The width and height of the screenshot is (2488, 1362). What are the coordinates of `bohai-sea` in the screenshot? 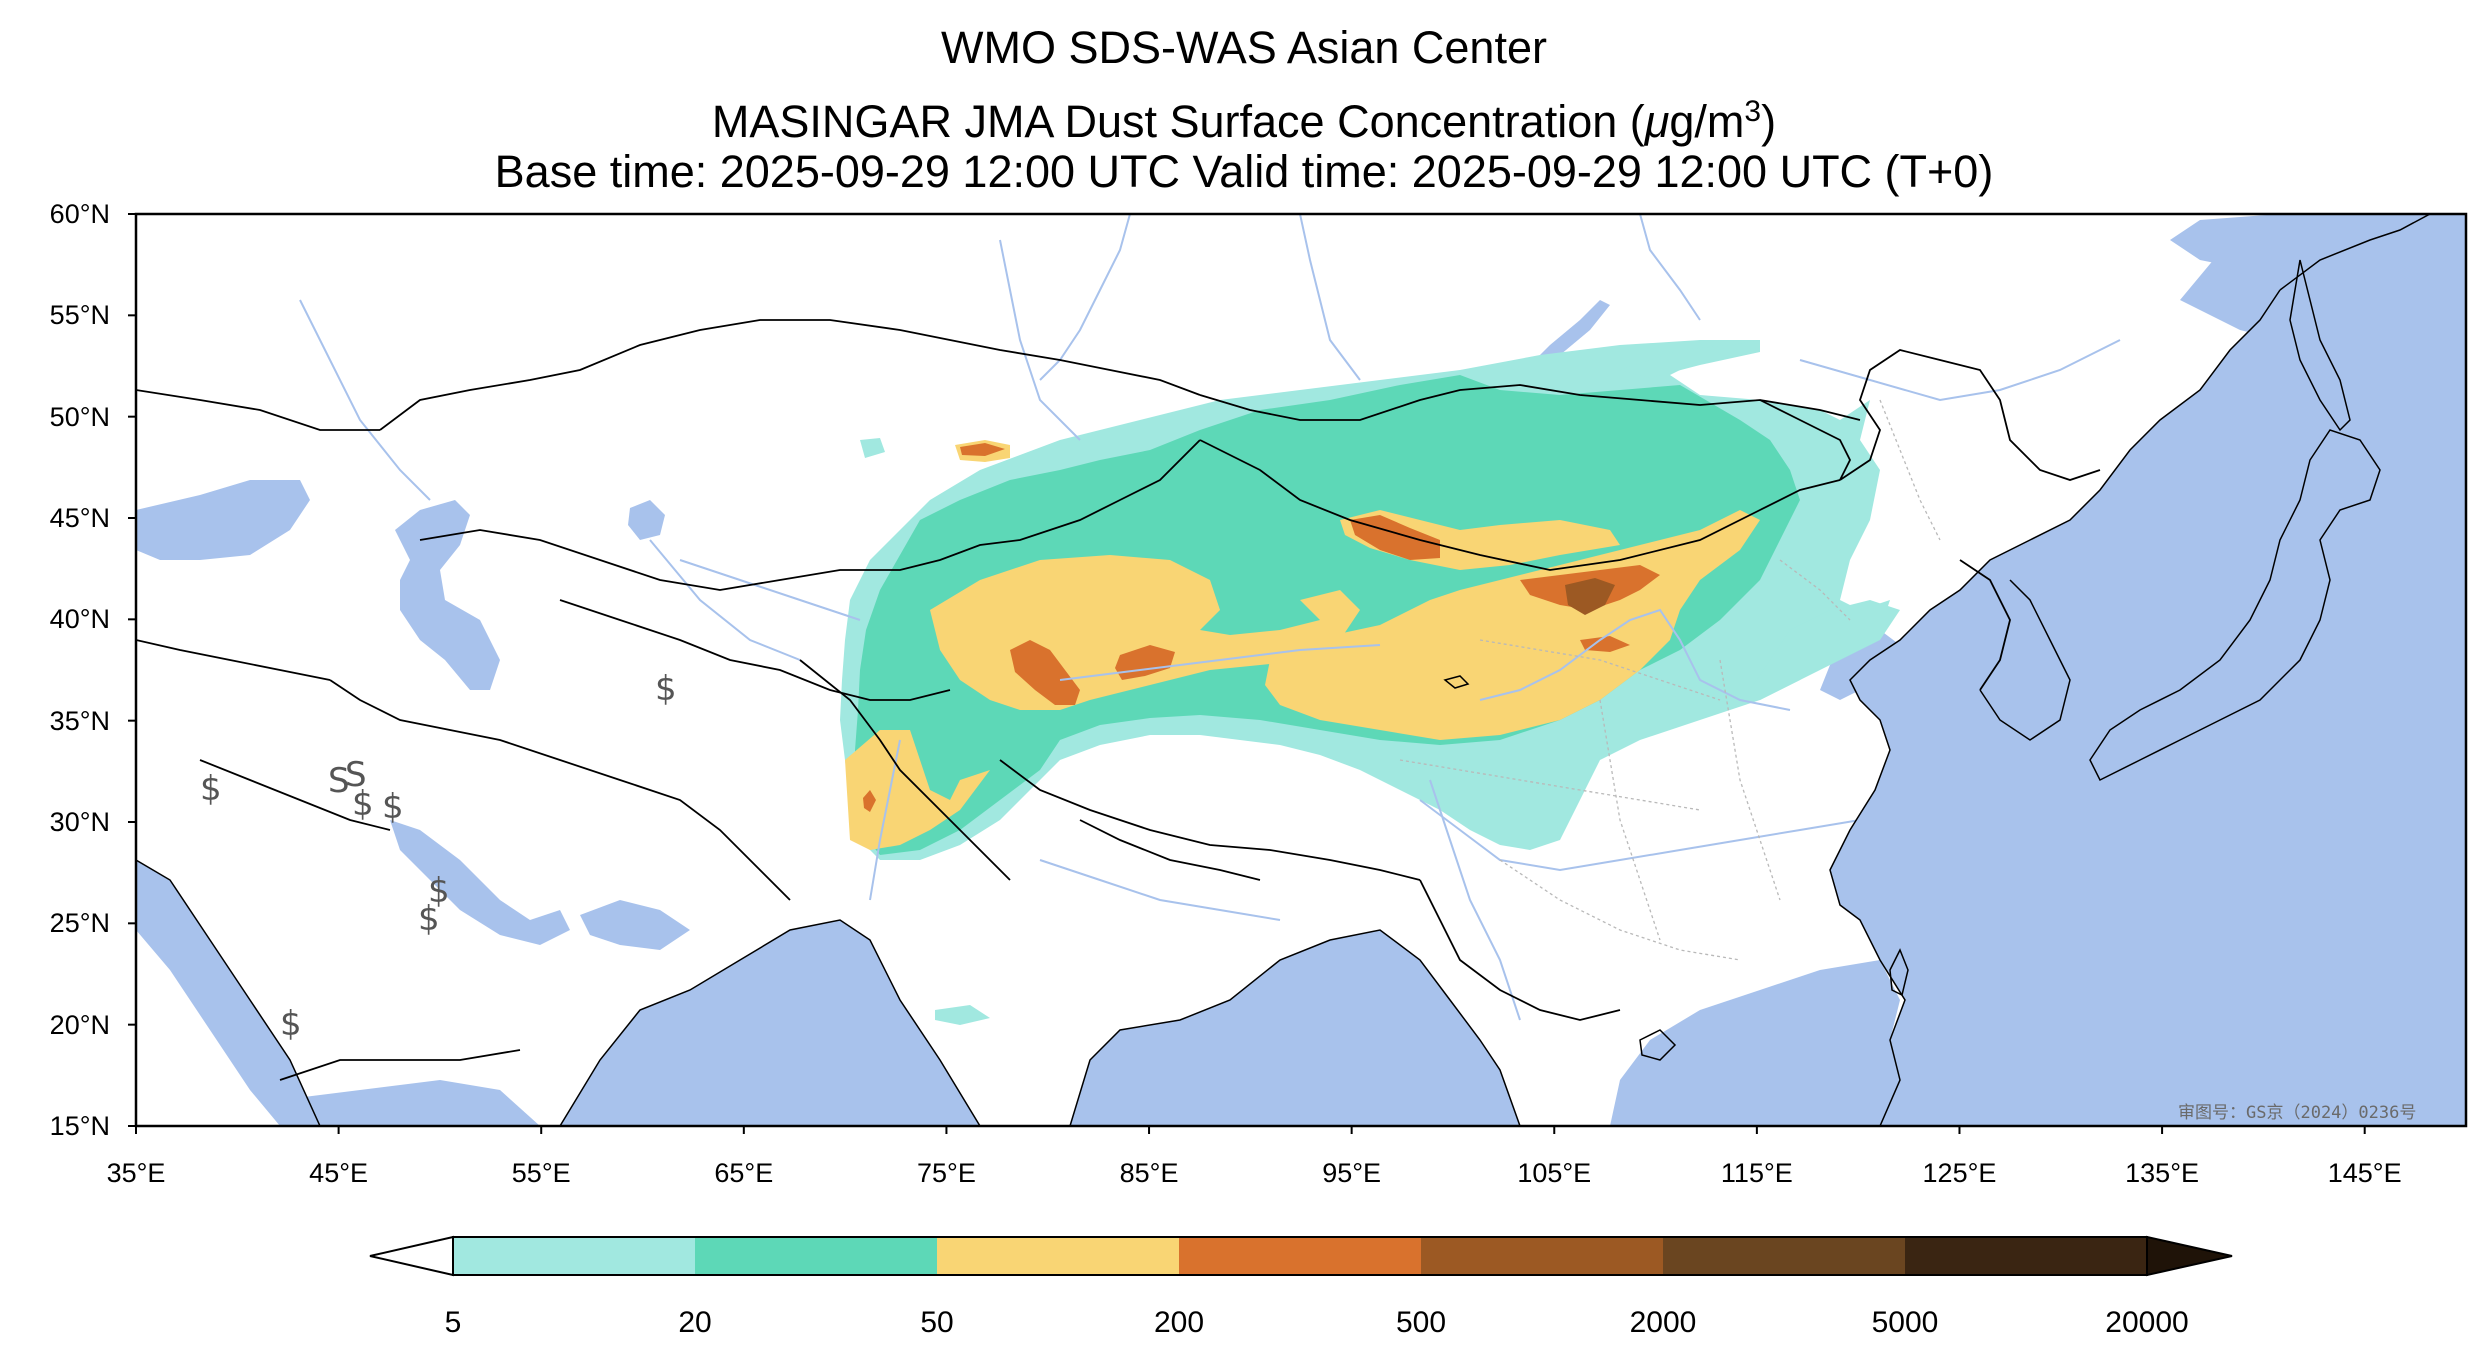 It's located at (1860, 665).